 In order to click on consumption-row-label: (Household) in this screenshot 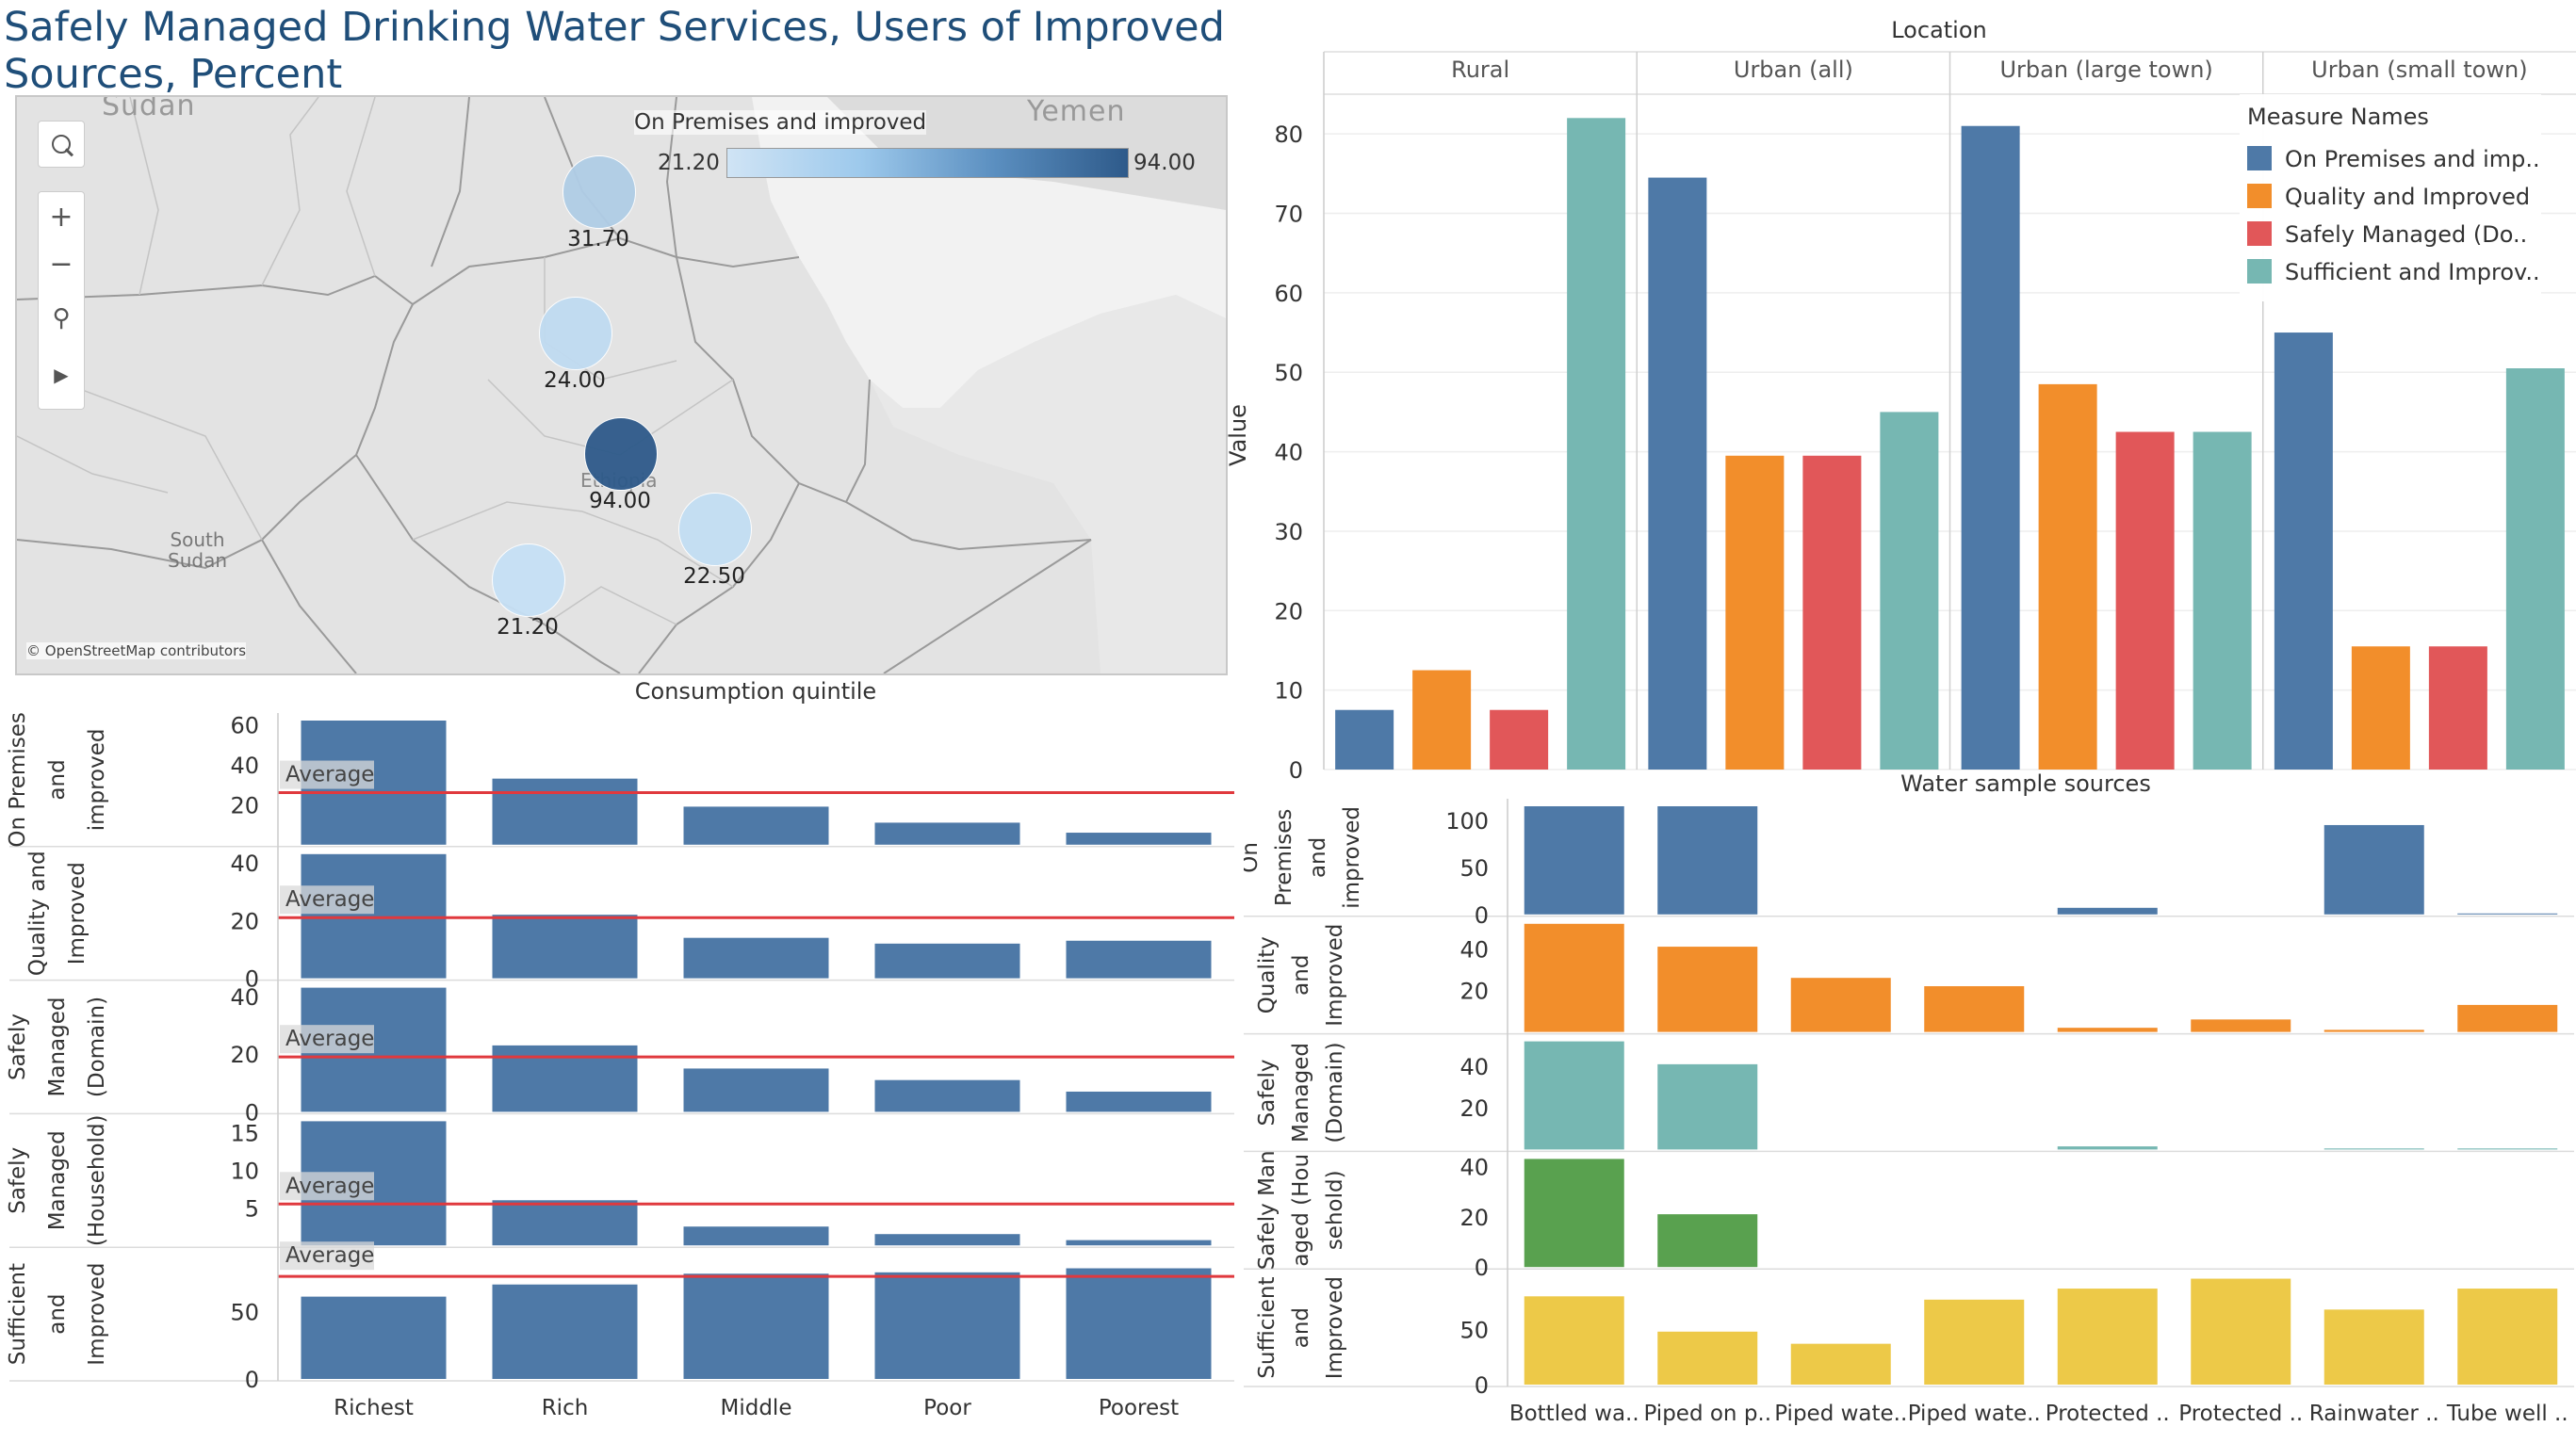, I will do `click(97, 1180)`.